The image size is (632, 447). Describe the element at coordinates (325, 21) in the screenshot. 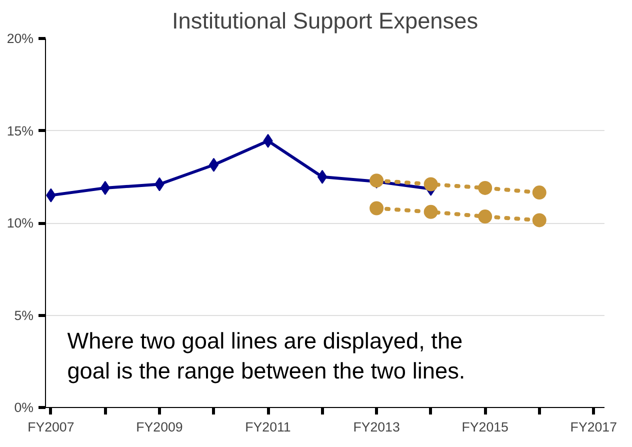

I see `chart-title: Institutional Support Expenses` at that location.